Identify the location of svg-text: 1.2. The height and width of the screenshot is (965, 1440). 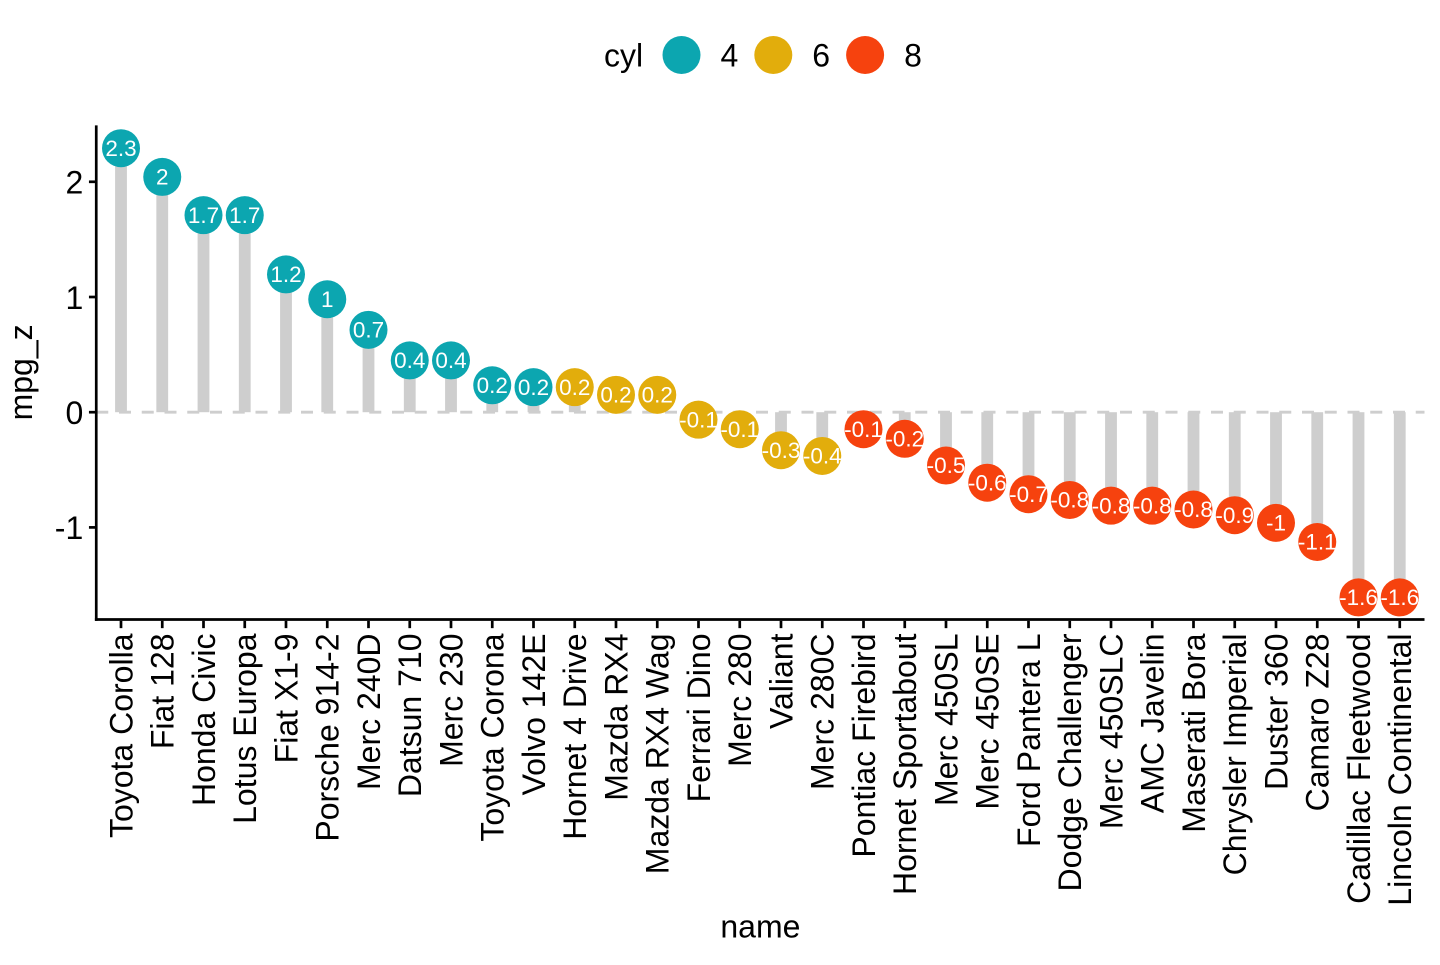
(285, 274).